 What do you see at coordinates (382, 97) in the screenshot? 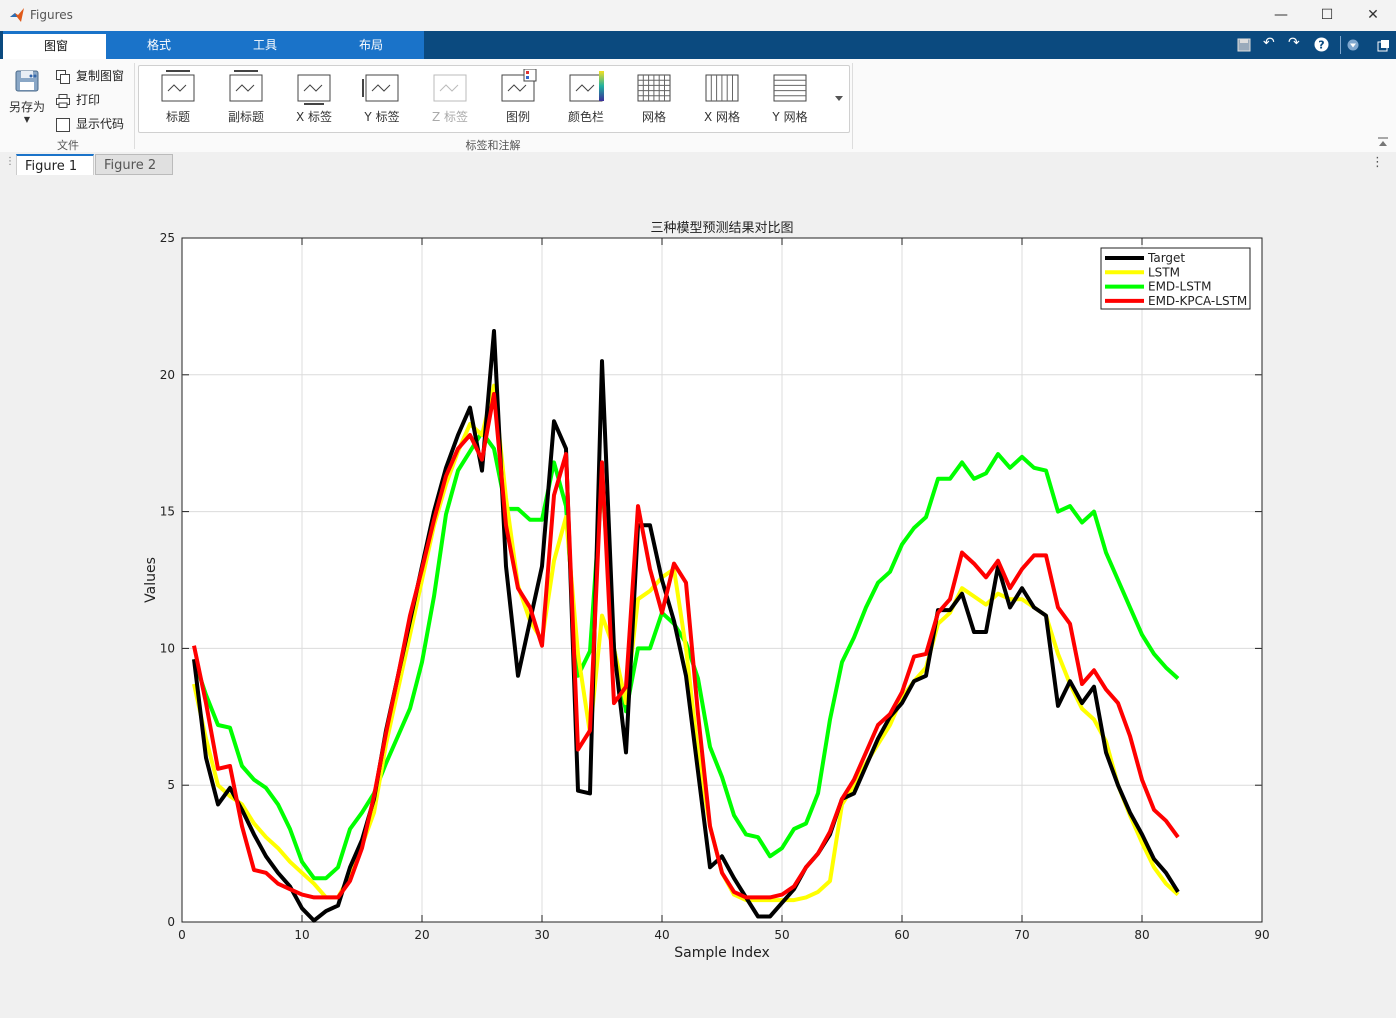
I see `y-label-button: Y 标签` at bounding box center [382, 97].